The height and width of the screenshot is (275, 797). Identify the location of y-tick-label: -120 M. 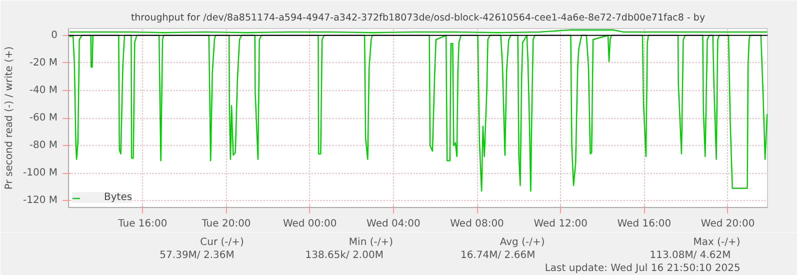
(40, 200).